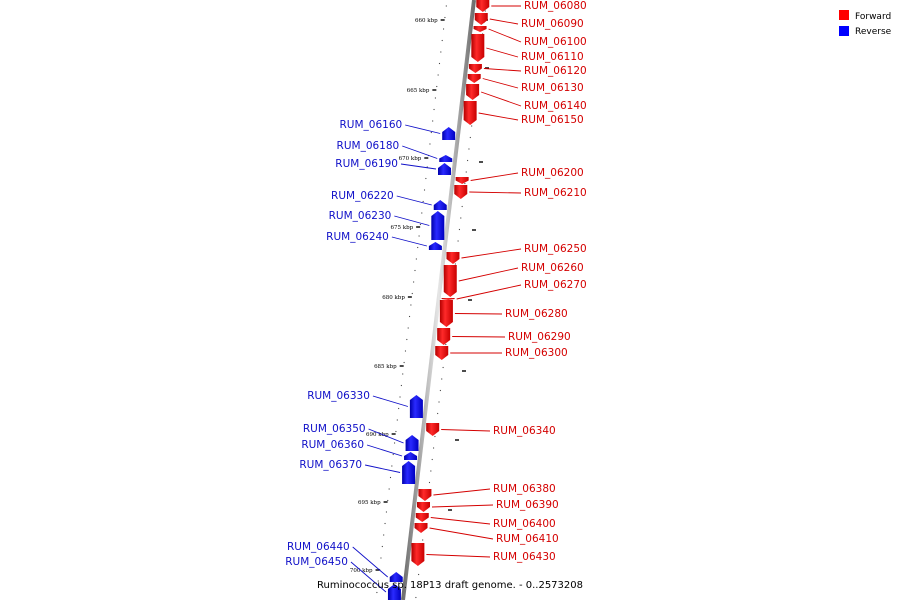 The height and width of the screenshot is (600, 900). I want to click on gene-label: RUM_06400, so click(524, 524).